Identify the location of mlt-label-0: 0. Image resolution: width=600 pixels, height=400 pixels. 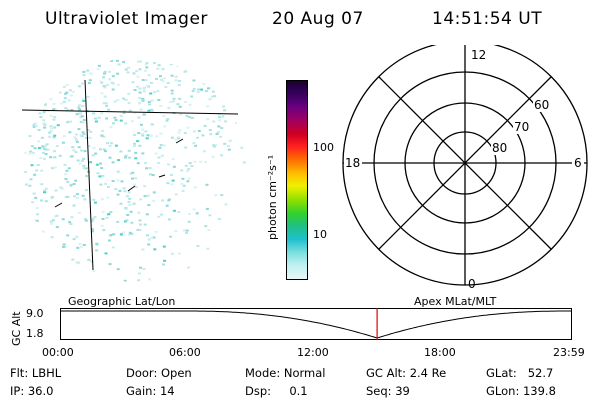
(472, 283).